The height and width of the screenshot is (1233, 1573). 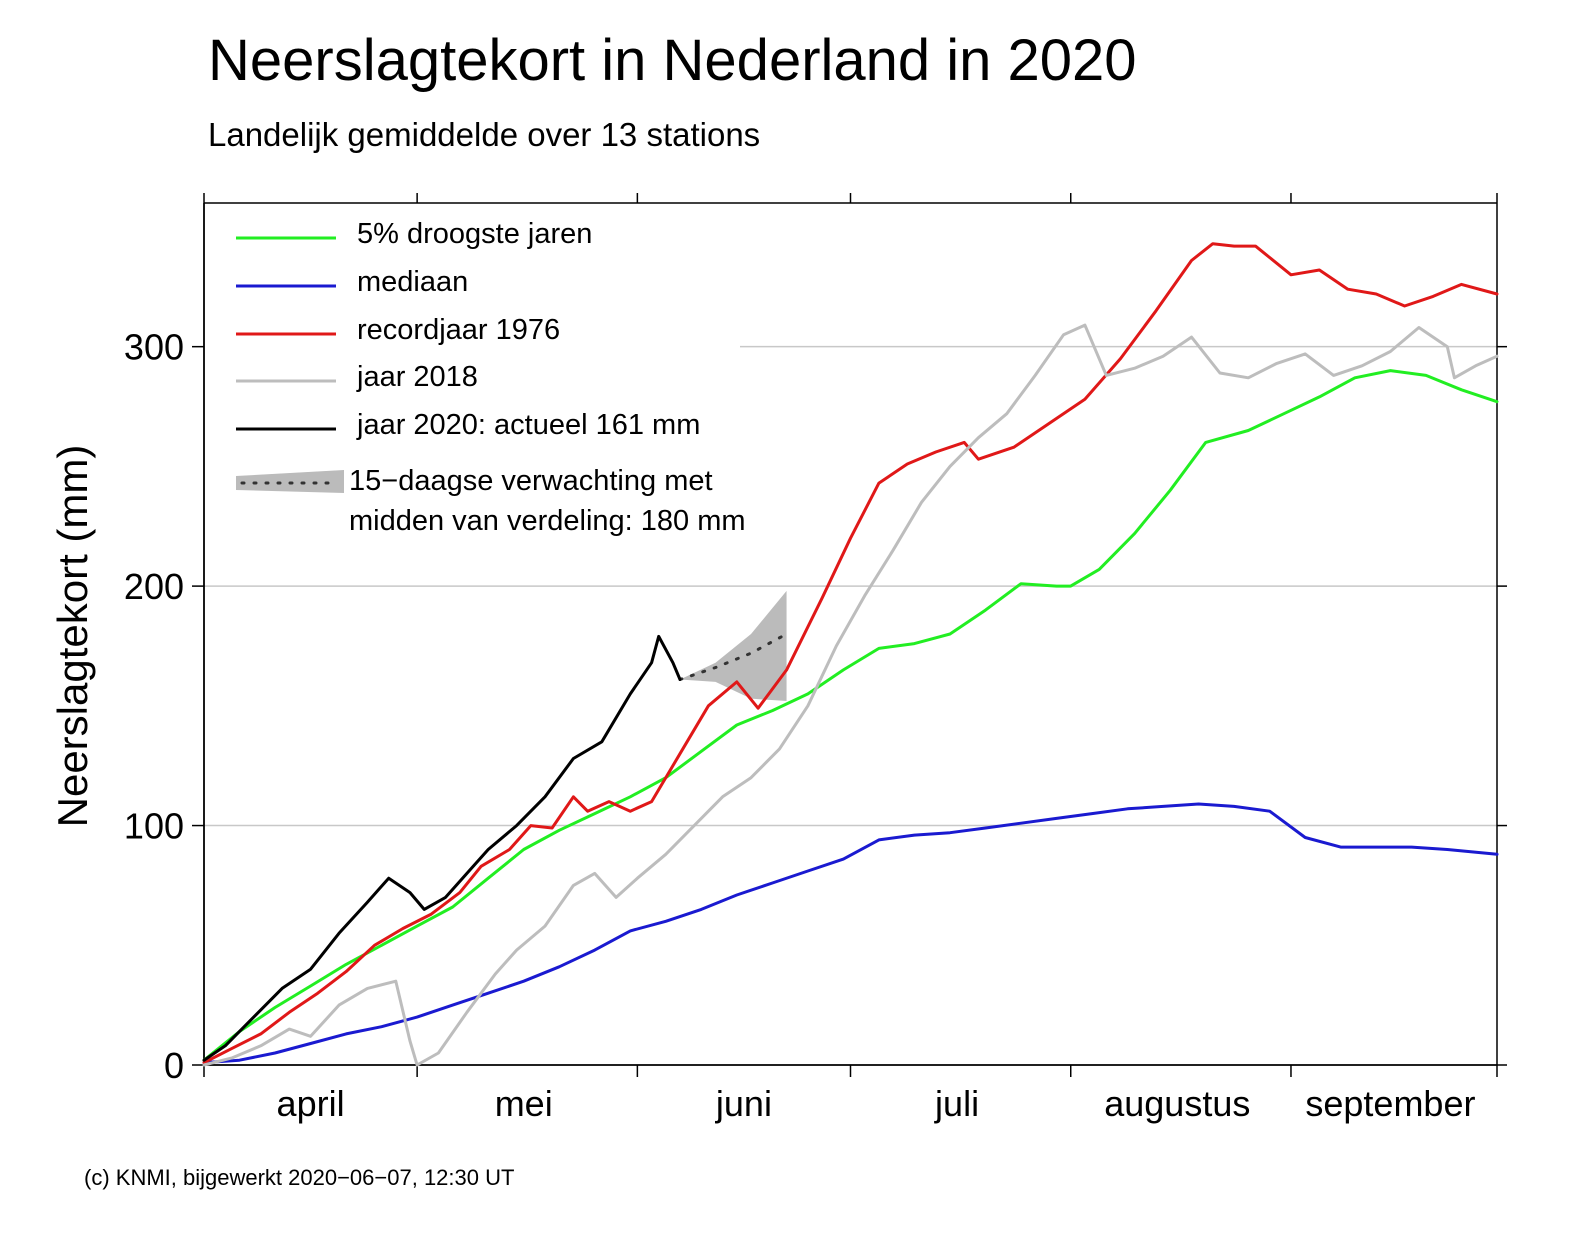 What do you see at coordinates (547, 521) in the screenshot?
I see `legend-label-forecast-line2: midden van verdeling: 180 mm` at bounding box center [547, 521].